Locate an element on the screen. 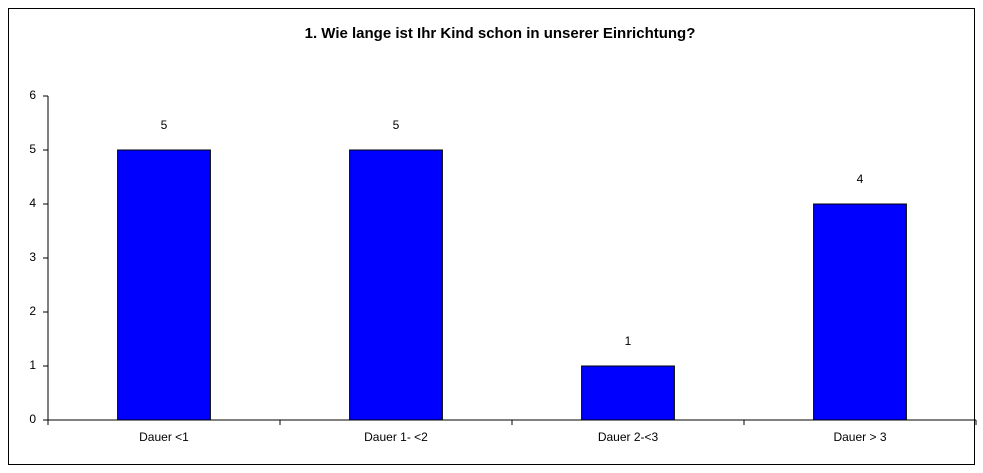 This screenshot has height=473, width=983. y-tick-label: 1 is located at coordinates (32, 365).